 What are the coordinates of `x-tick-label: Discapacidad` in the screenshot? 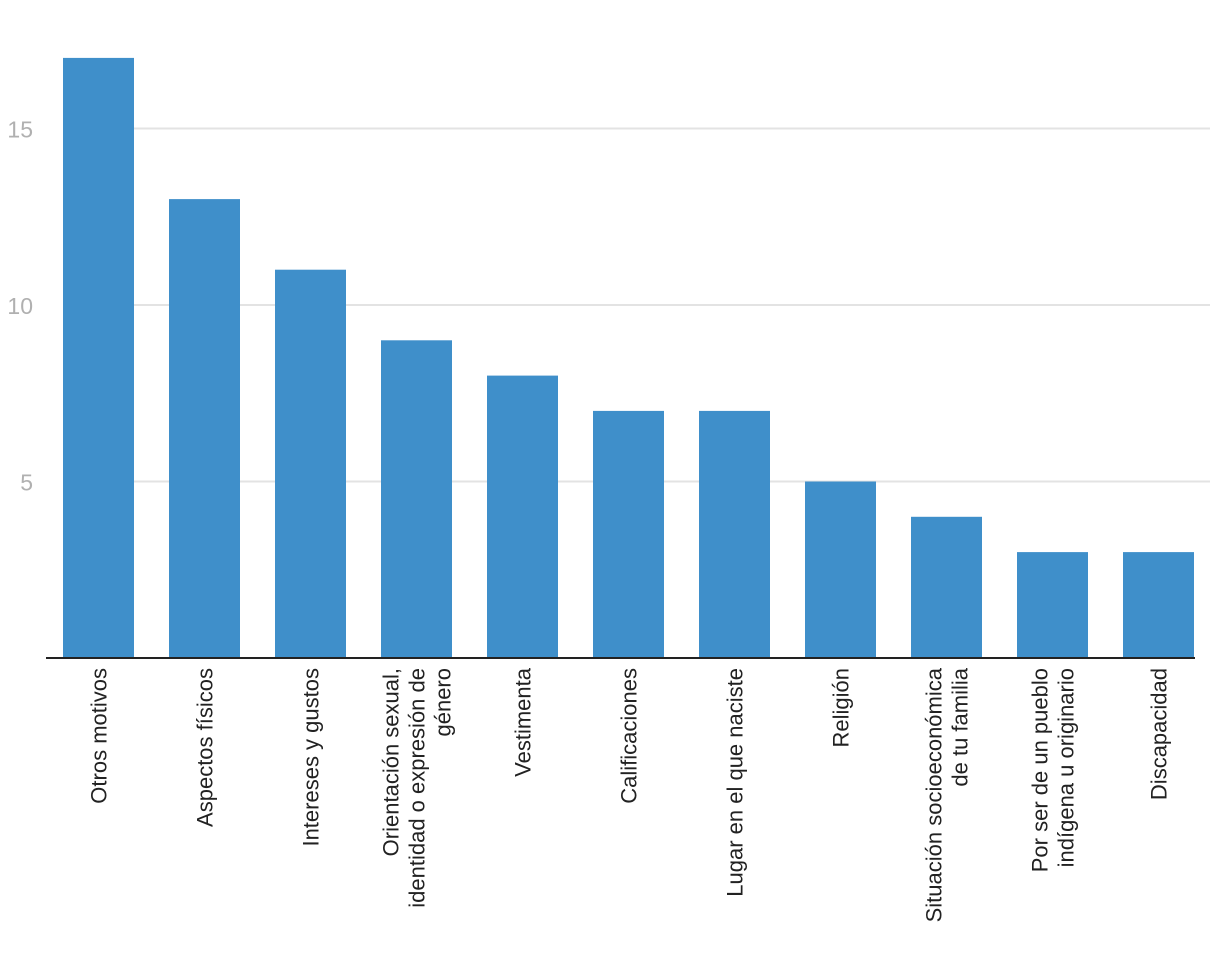 It's located at (1159, 734).